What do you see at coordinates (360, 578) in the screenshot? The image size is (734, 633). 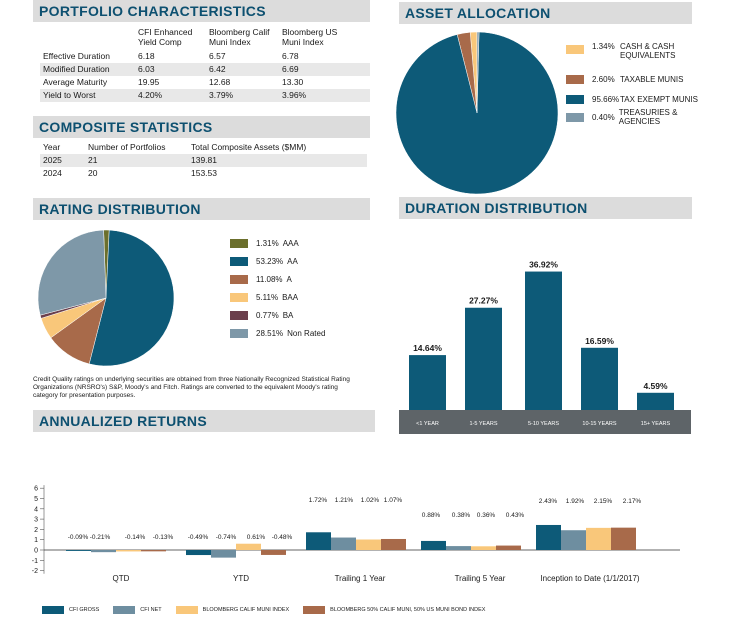 I see `returns-category-label: Trailing 1 Year` at bounding box center [360, 578].